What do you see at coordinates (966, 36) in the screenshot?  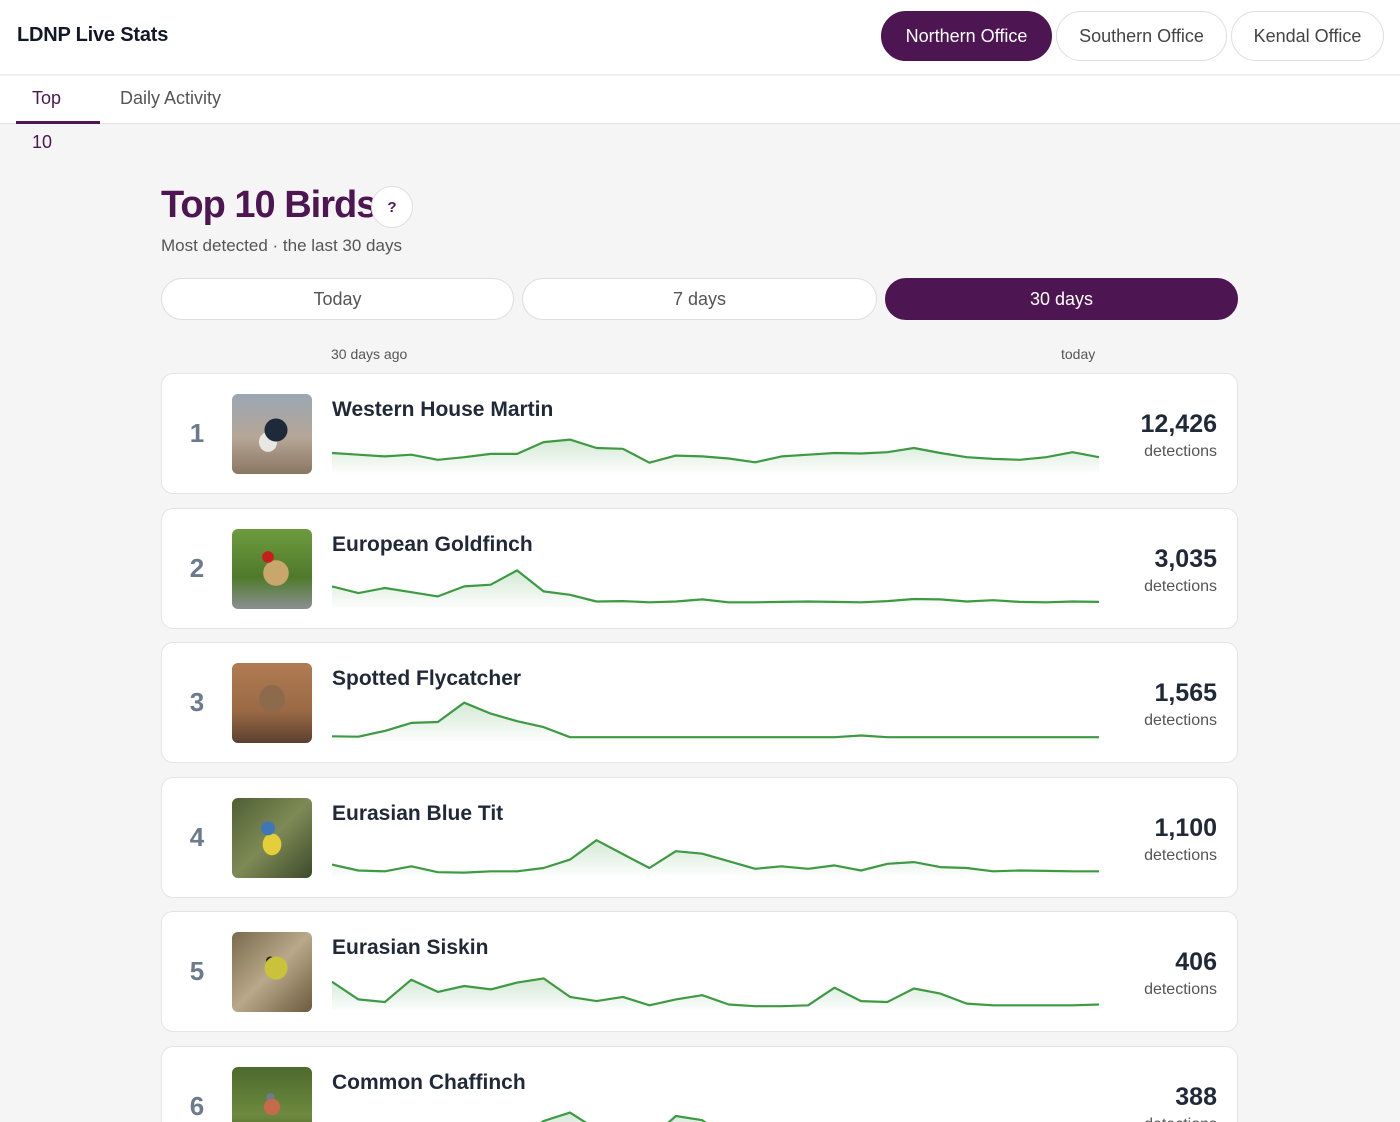 I see `office-button-northern: Northern Office` at bounding box center [966, 36].